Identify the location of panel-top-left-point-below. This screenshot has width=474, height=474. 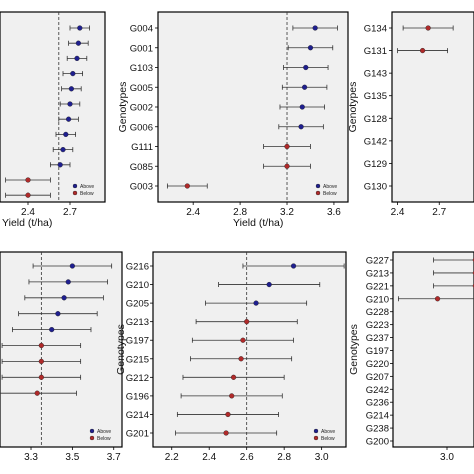
(28, 180).